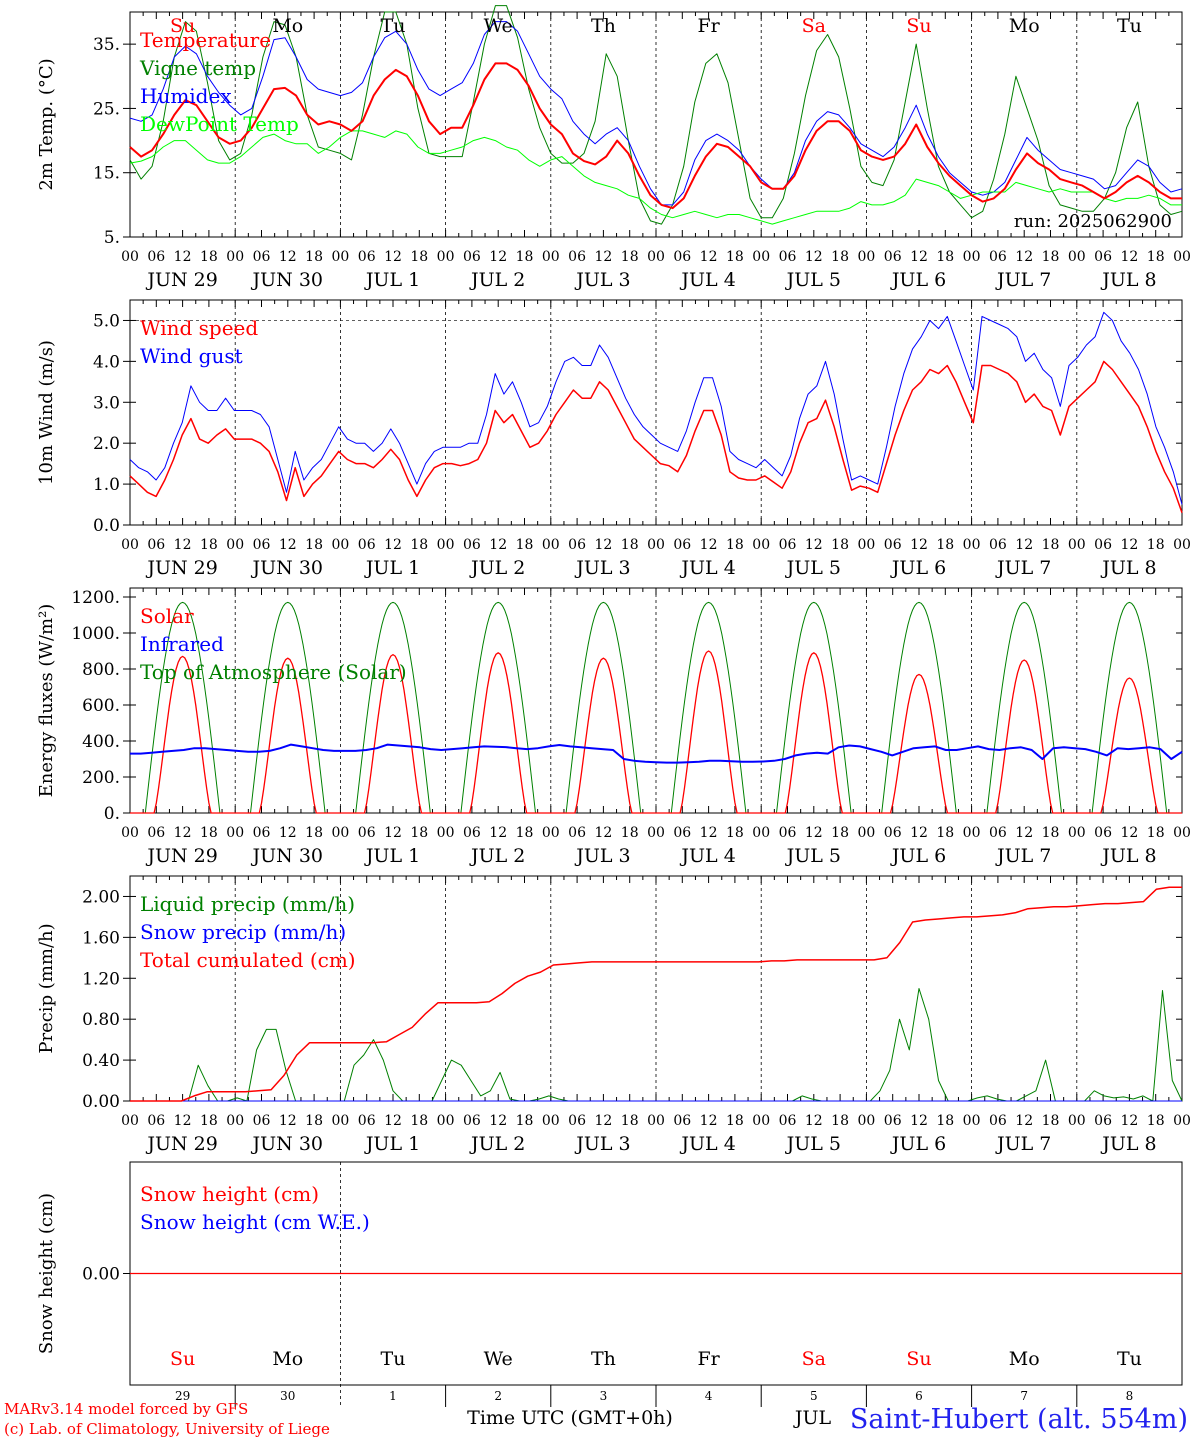 The width and height of the screenshot is (1194, 1440). I want to click on y-tick-label: 1.60, so click(101, 938).